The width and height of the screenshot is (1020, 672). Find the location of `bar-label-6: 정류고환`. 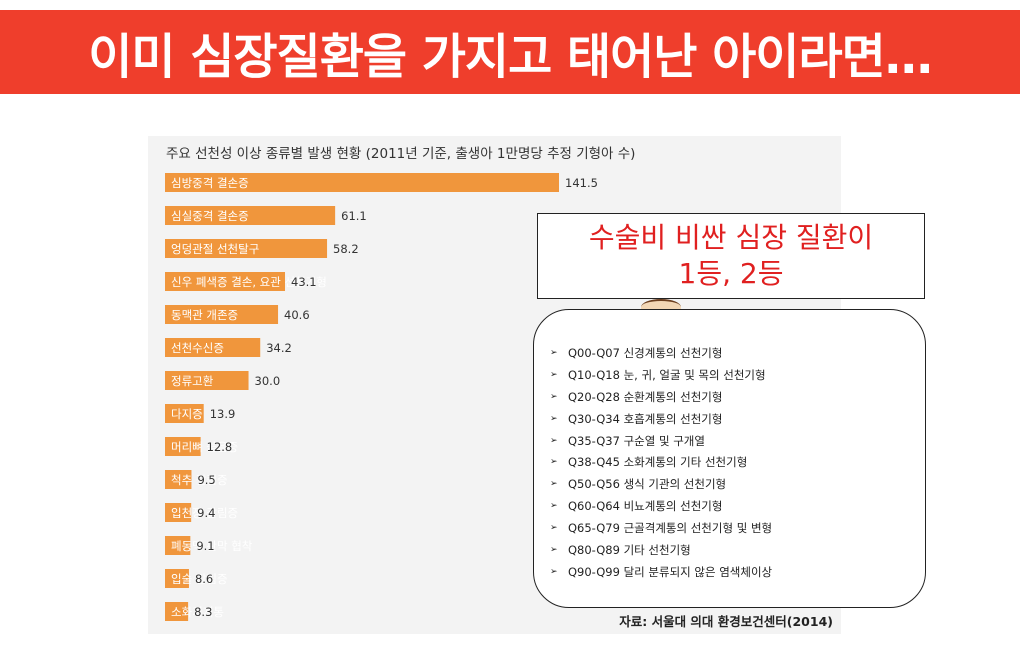

bar-label-6: 정류고환 is located at coordinates (192, 381).